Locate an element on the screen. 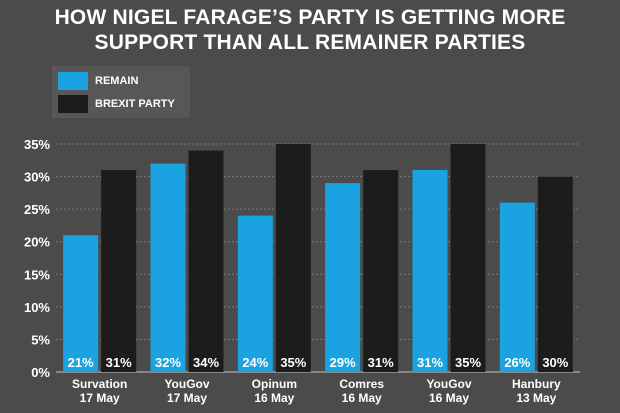 The image size is (620, 413). x-tick-label: Comres is located at coordinates (361, 384).